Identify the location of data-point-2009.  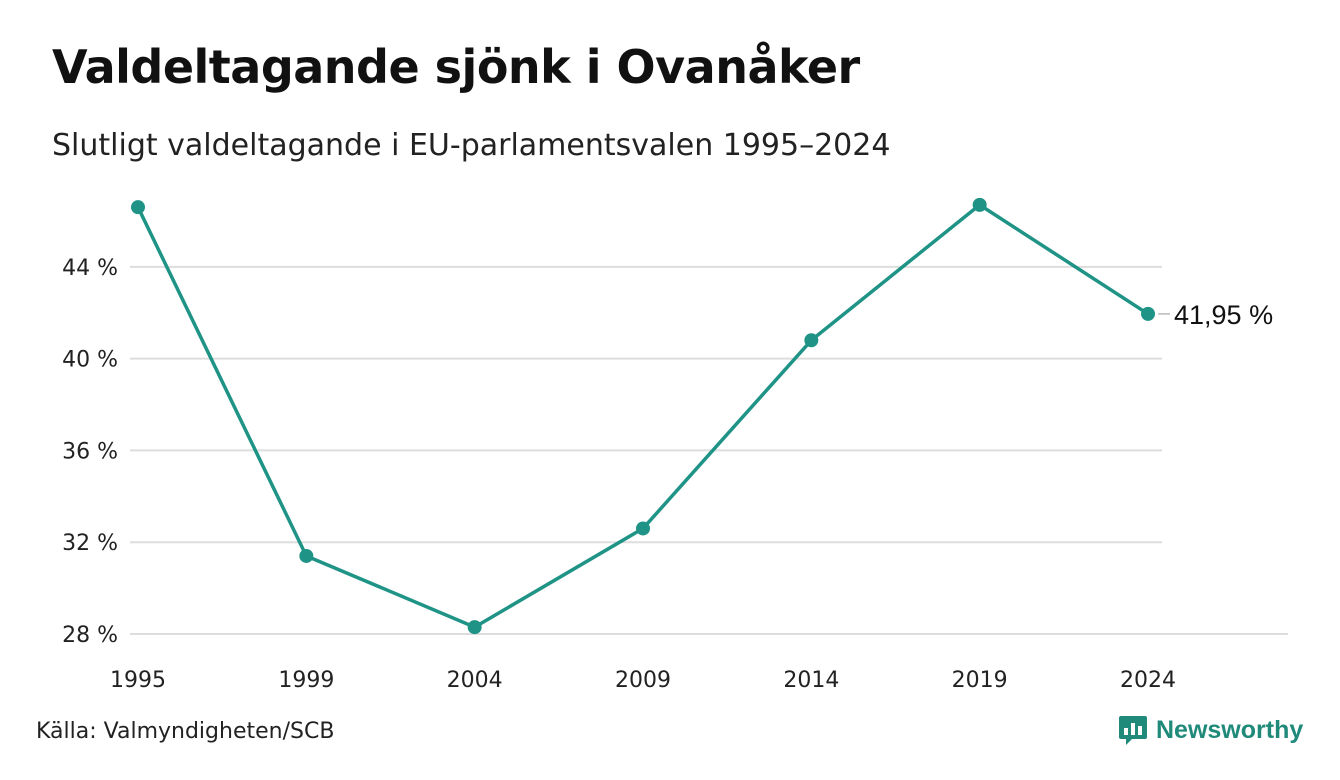
(643, 528).